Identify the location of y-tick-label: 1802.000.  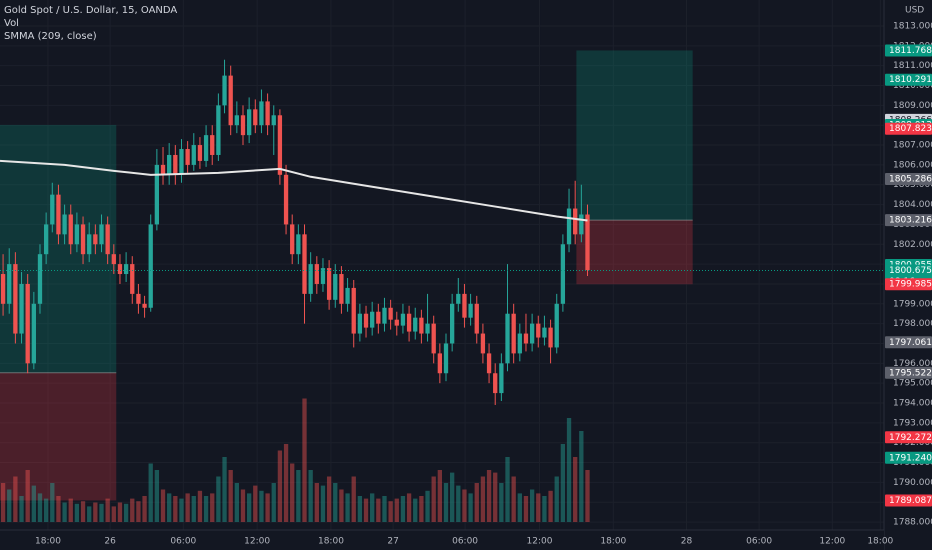
(912, 245).